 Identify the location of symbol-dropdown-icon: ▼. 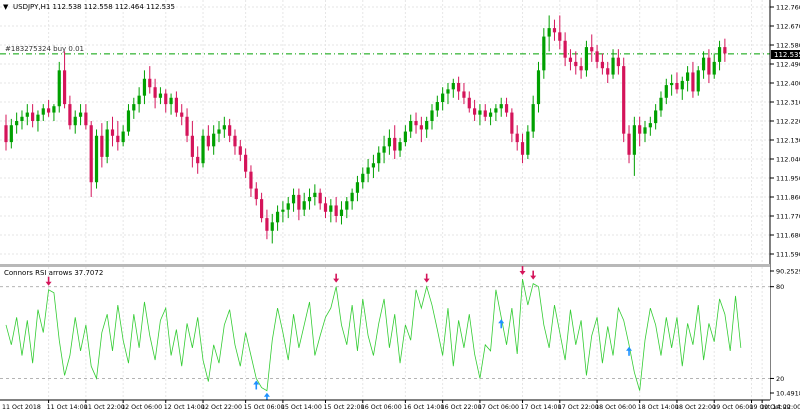
(6, 7).